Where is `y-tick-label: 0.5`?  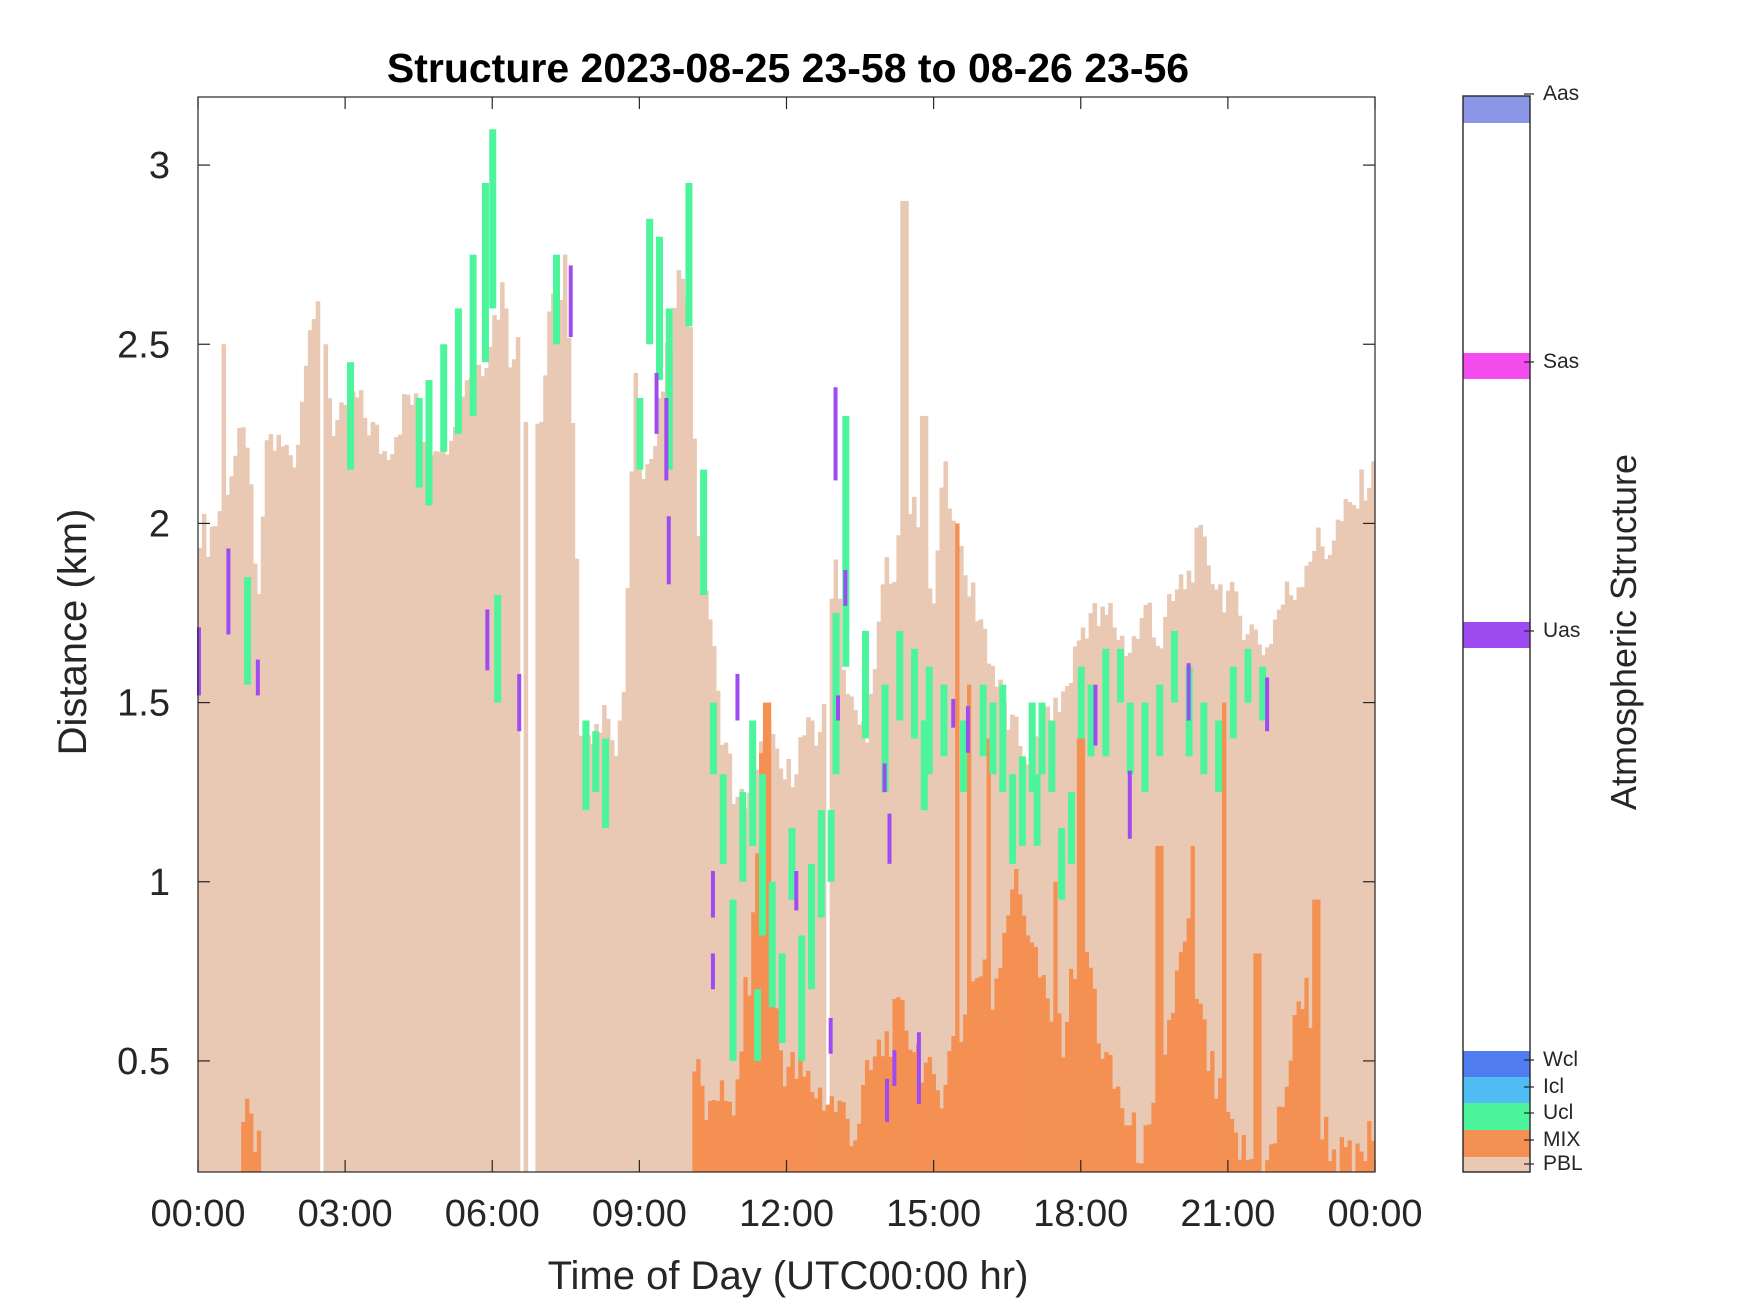 y-tick-label: 0.5 is located at coordinates (143, 1062).